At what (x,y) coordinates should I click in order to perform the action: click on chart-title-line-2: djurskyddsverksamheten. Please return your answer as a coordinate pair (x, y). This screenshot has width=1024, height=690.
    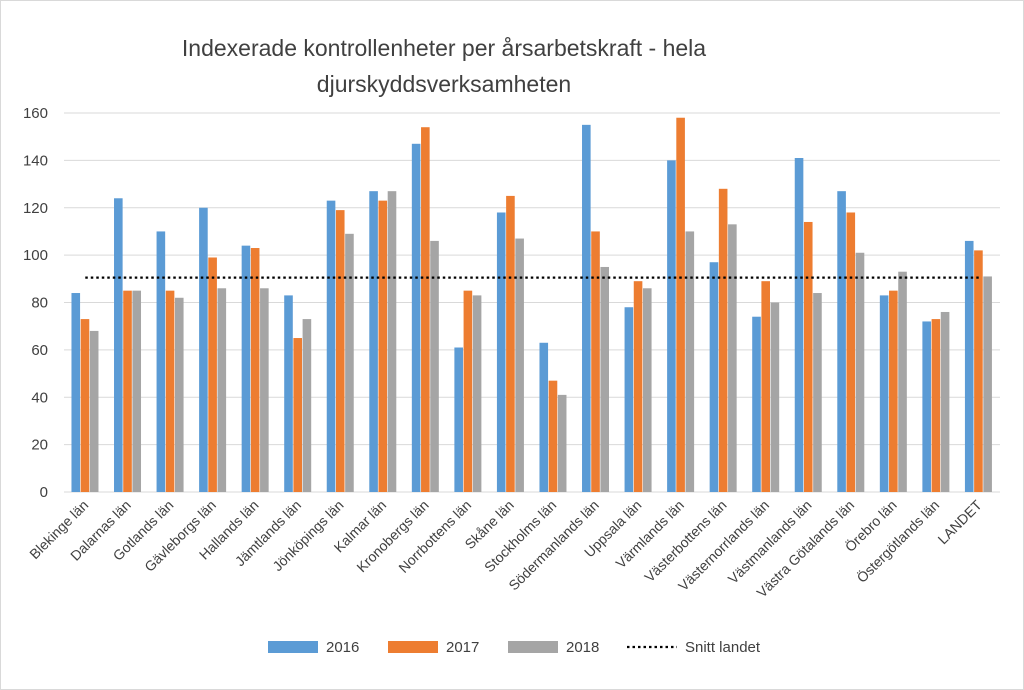
    Looking at the image, I should click on (444, 84).